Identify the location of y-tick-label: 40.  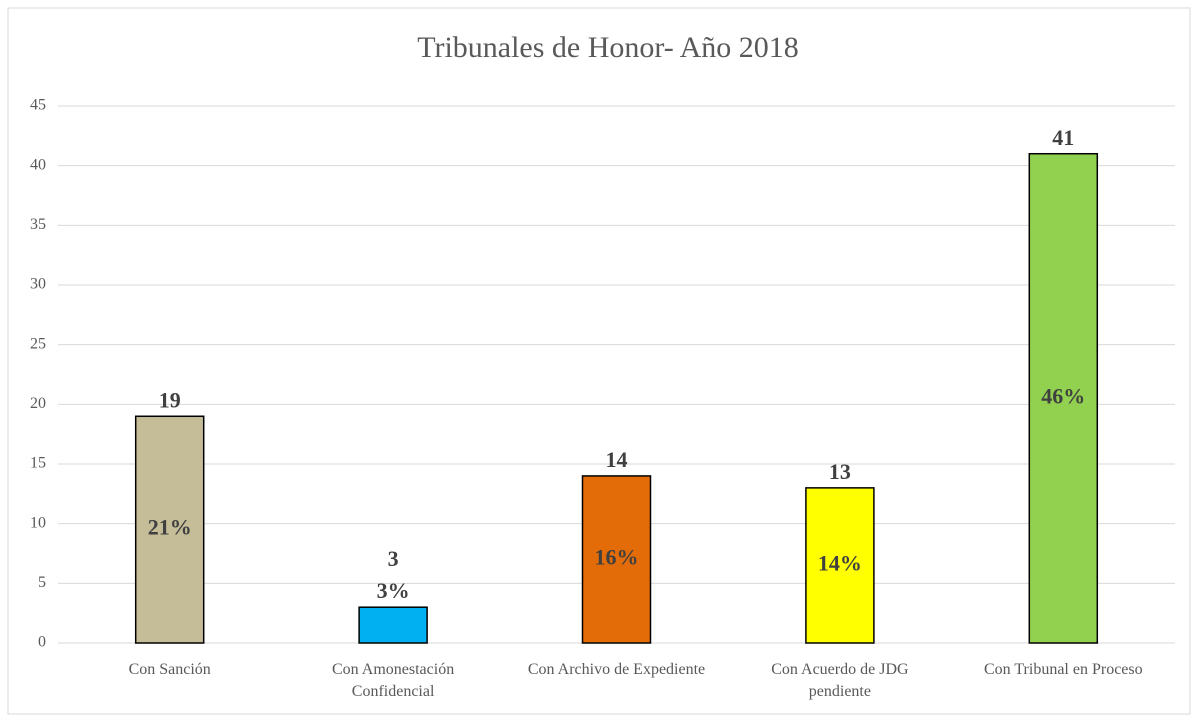
(38, 164).